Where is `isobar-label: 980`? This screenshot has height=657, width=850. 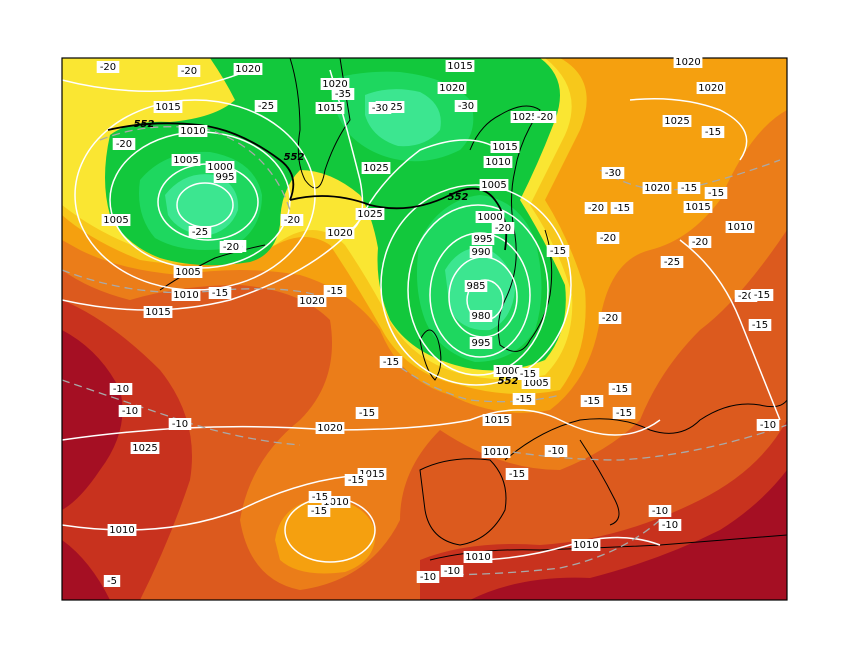 isobar-label: 980 is located at coordinates (481, 316).